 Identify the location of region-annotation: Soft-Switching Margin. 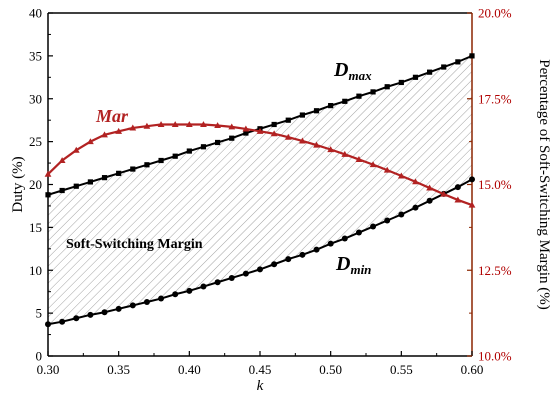
(134, 244).